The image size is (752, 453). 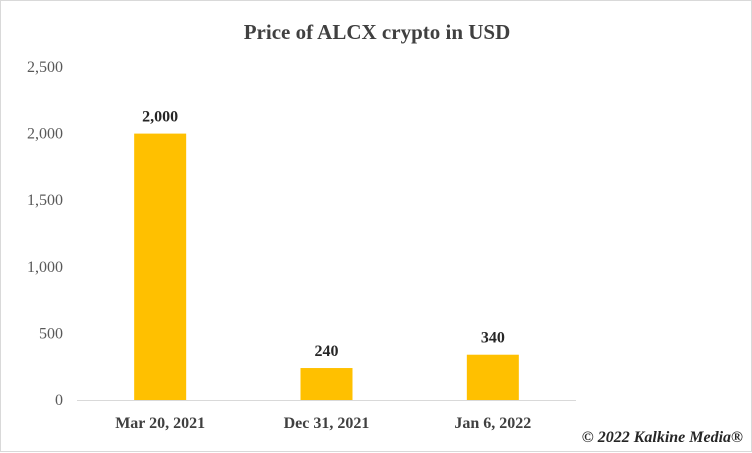 What do you see at coordinates (45, 267) in the screenshot?
I see `y-tick-label: 1,000` at bounding box center [45, 267].